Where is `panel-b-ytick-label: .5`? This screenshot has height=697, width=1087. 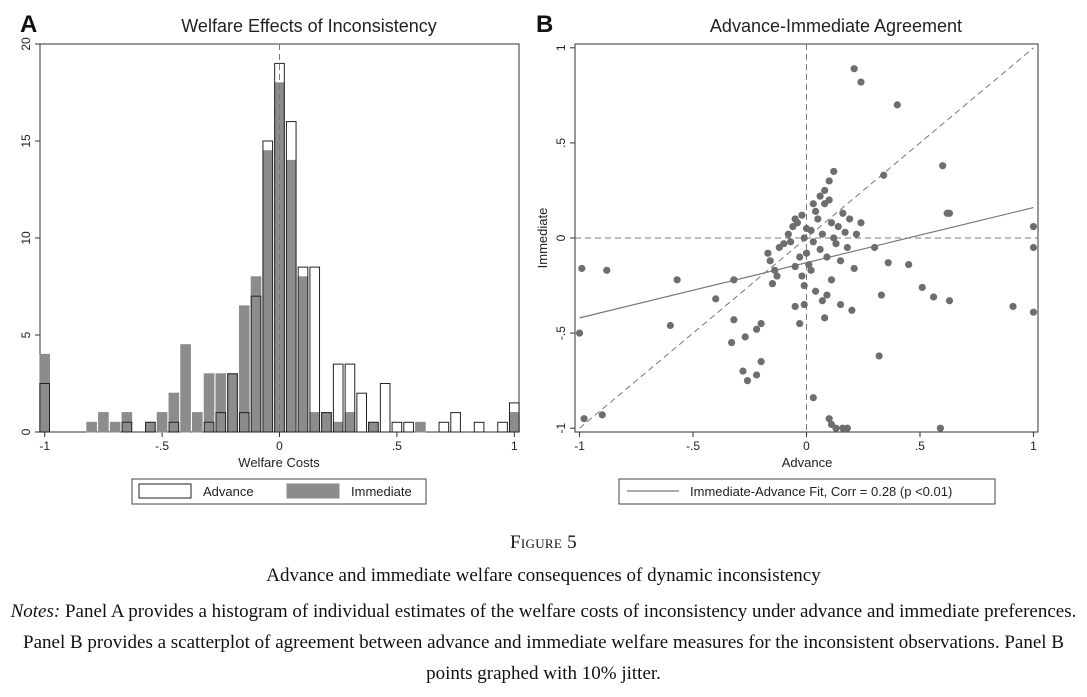 panel-b-ytick-label: .5 is located at coordinates (561, 143).